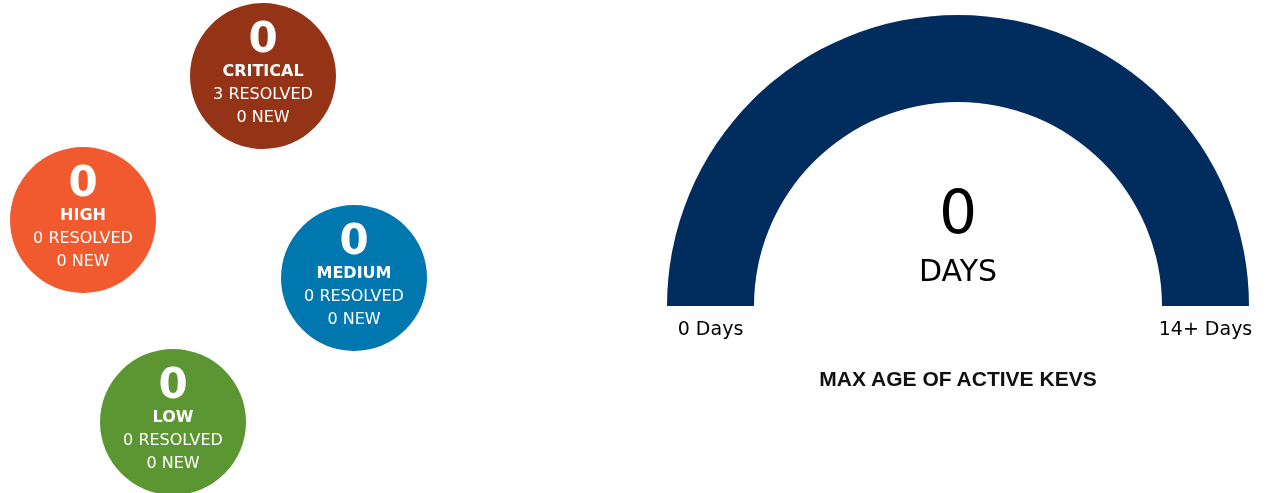 The image size is (1267, 493). Describe the element at coordinates (263, 93) in the screenshot. I see `text: 3 RESOLVED` at that location.